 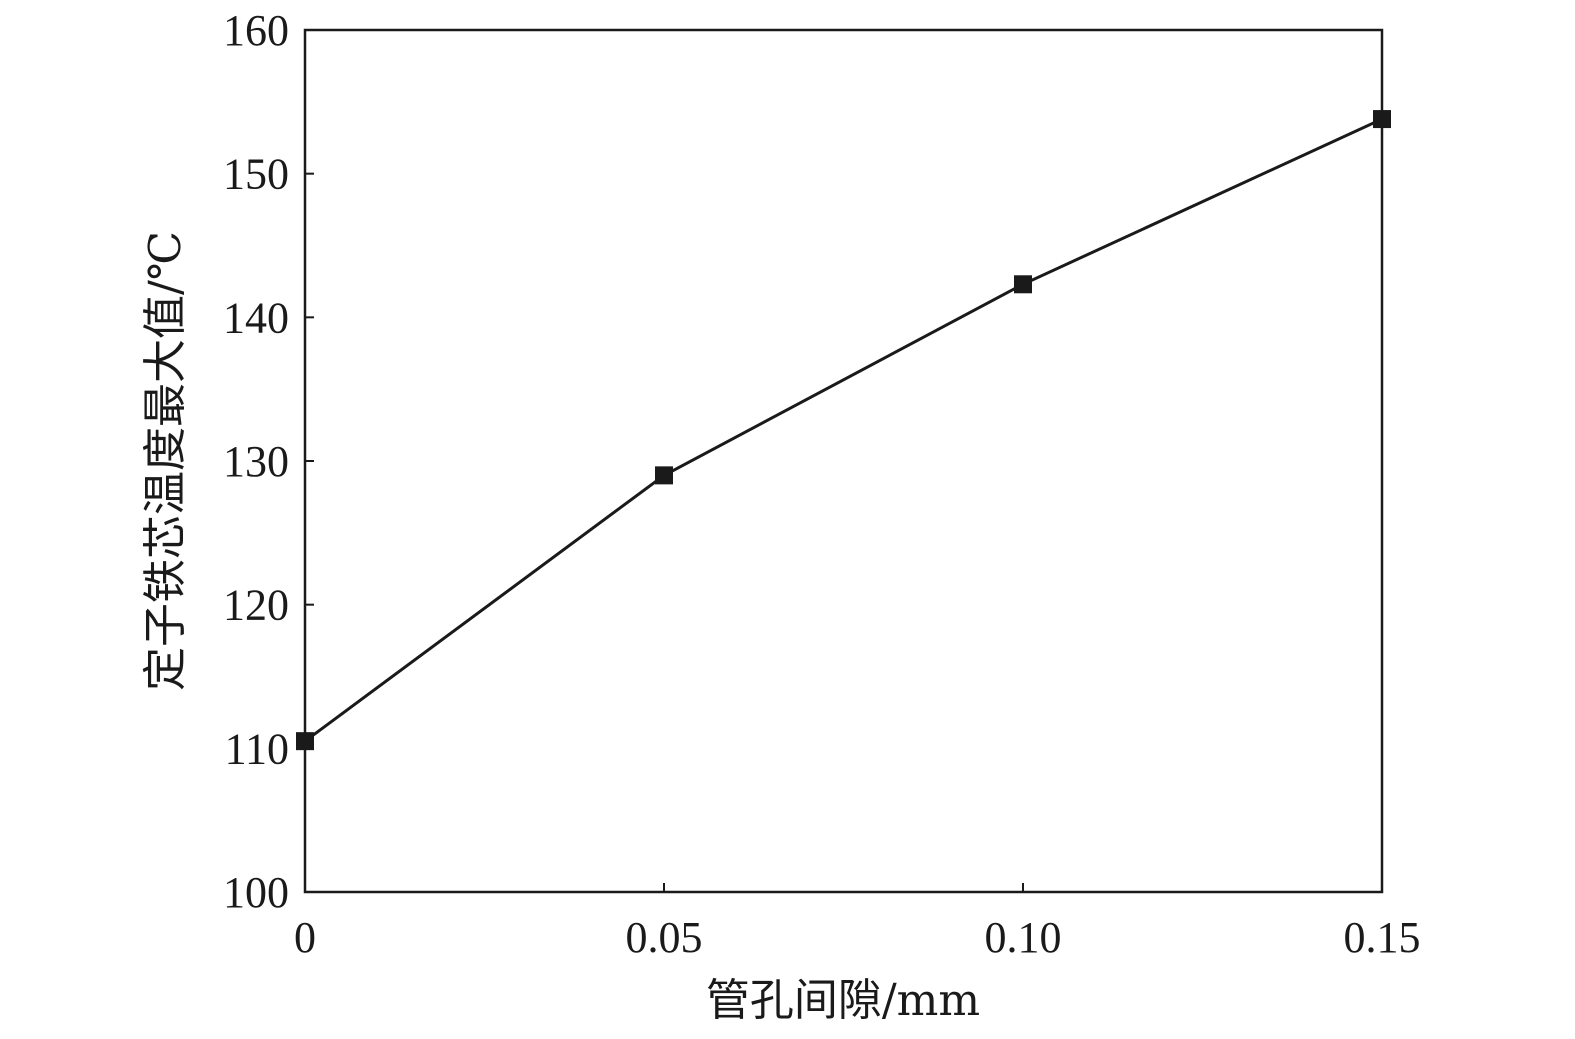 I want to click on y-tick-label: 130, so click(x=256, y=461).